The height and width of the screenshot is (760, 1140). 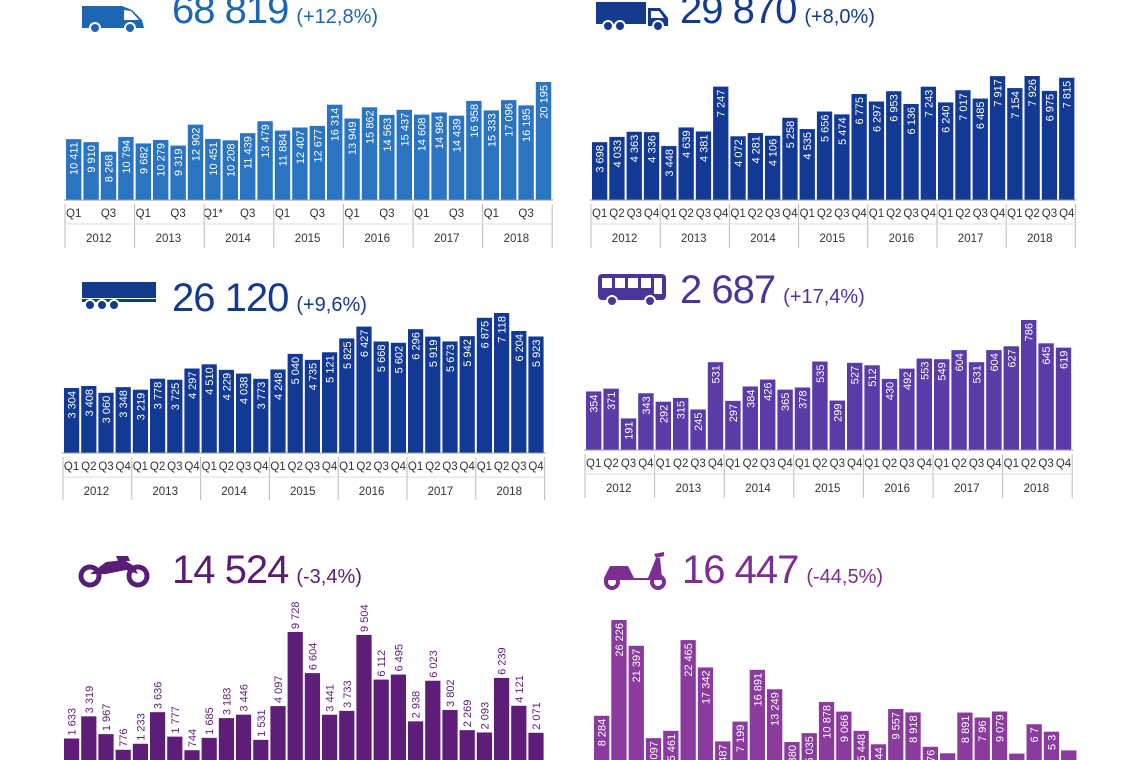 I want to click on bar-value-label: 6 112, so click(x=382, y=663).